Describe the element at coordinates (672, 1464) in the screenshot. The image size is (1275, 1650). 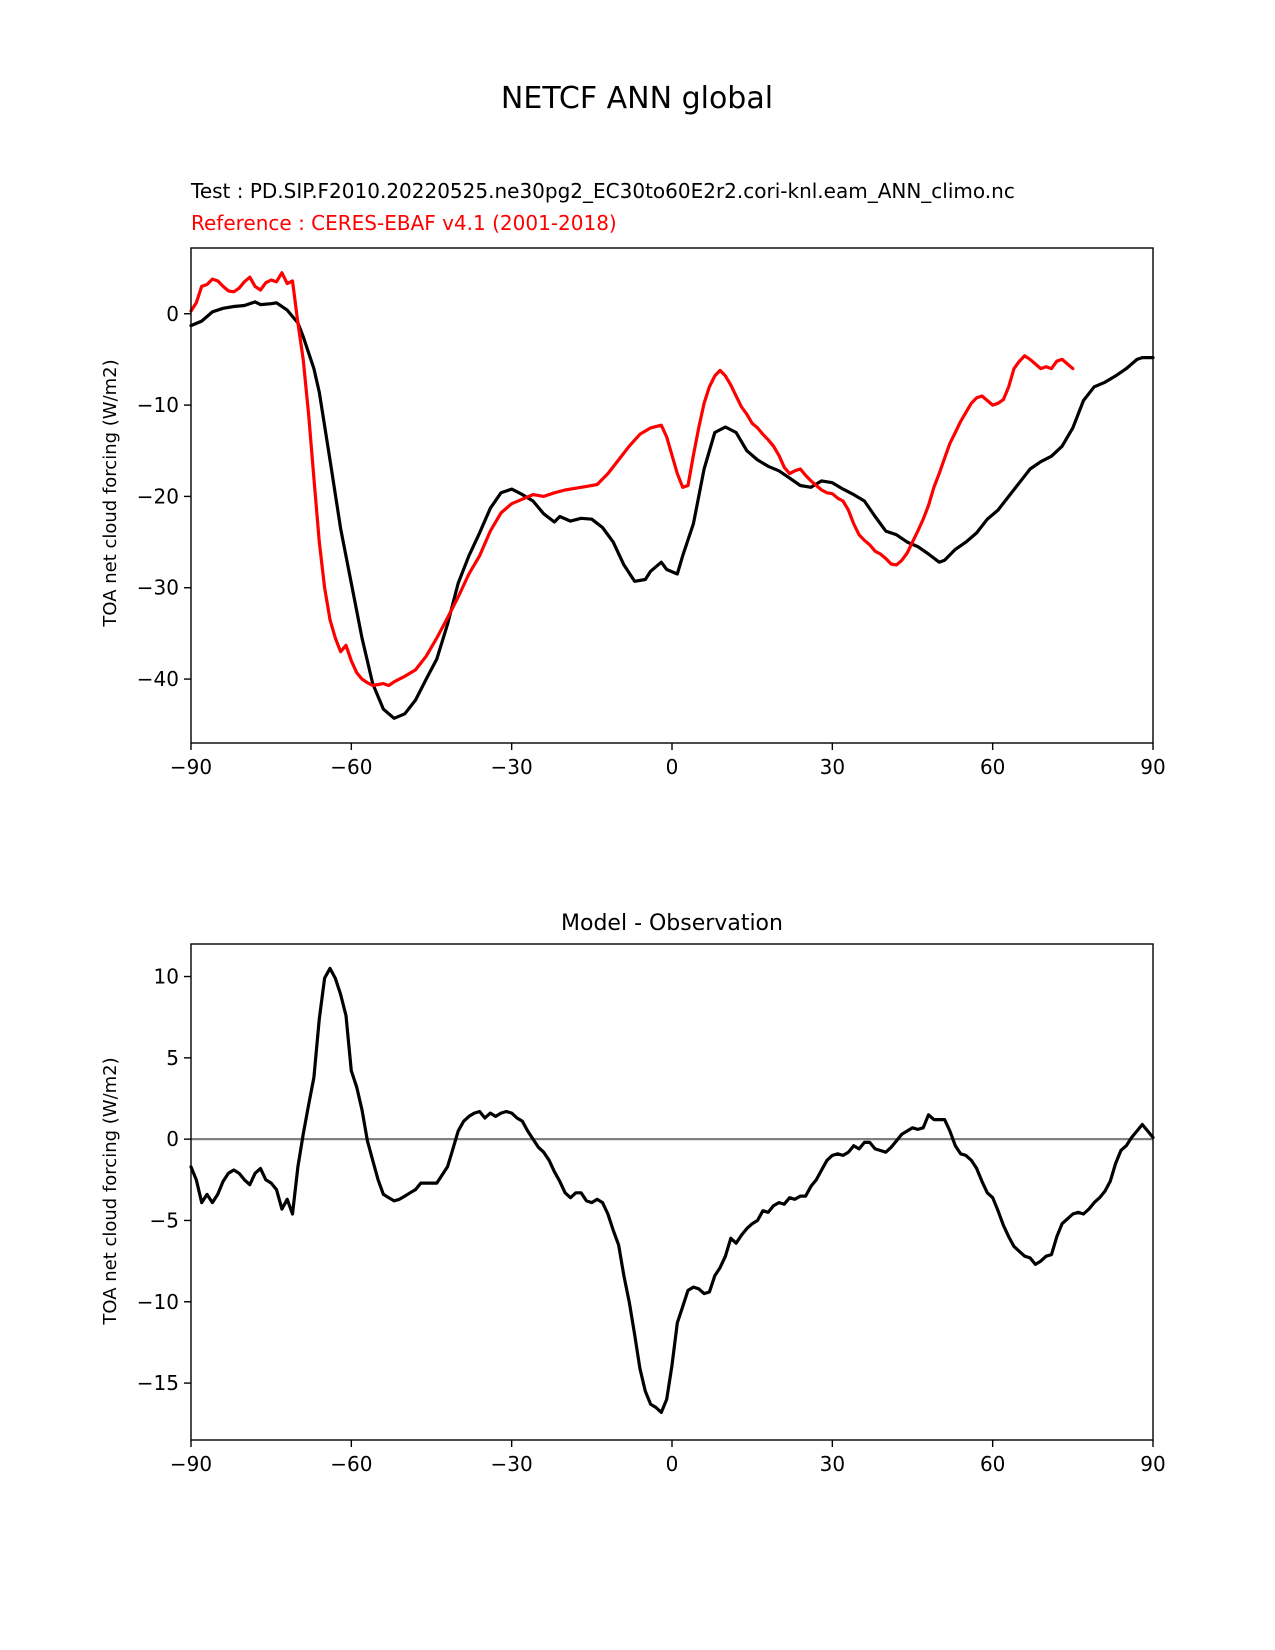
I see `bottom-x-tick-label: 0` at that location.